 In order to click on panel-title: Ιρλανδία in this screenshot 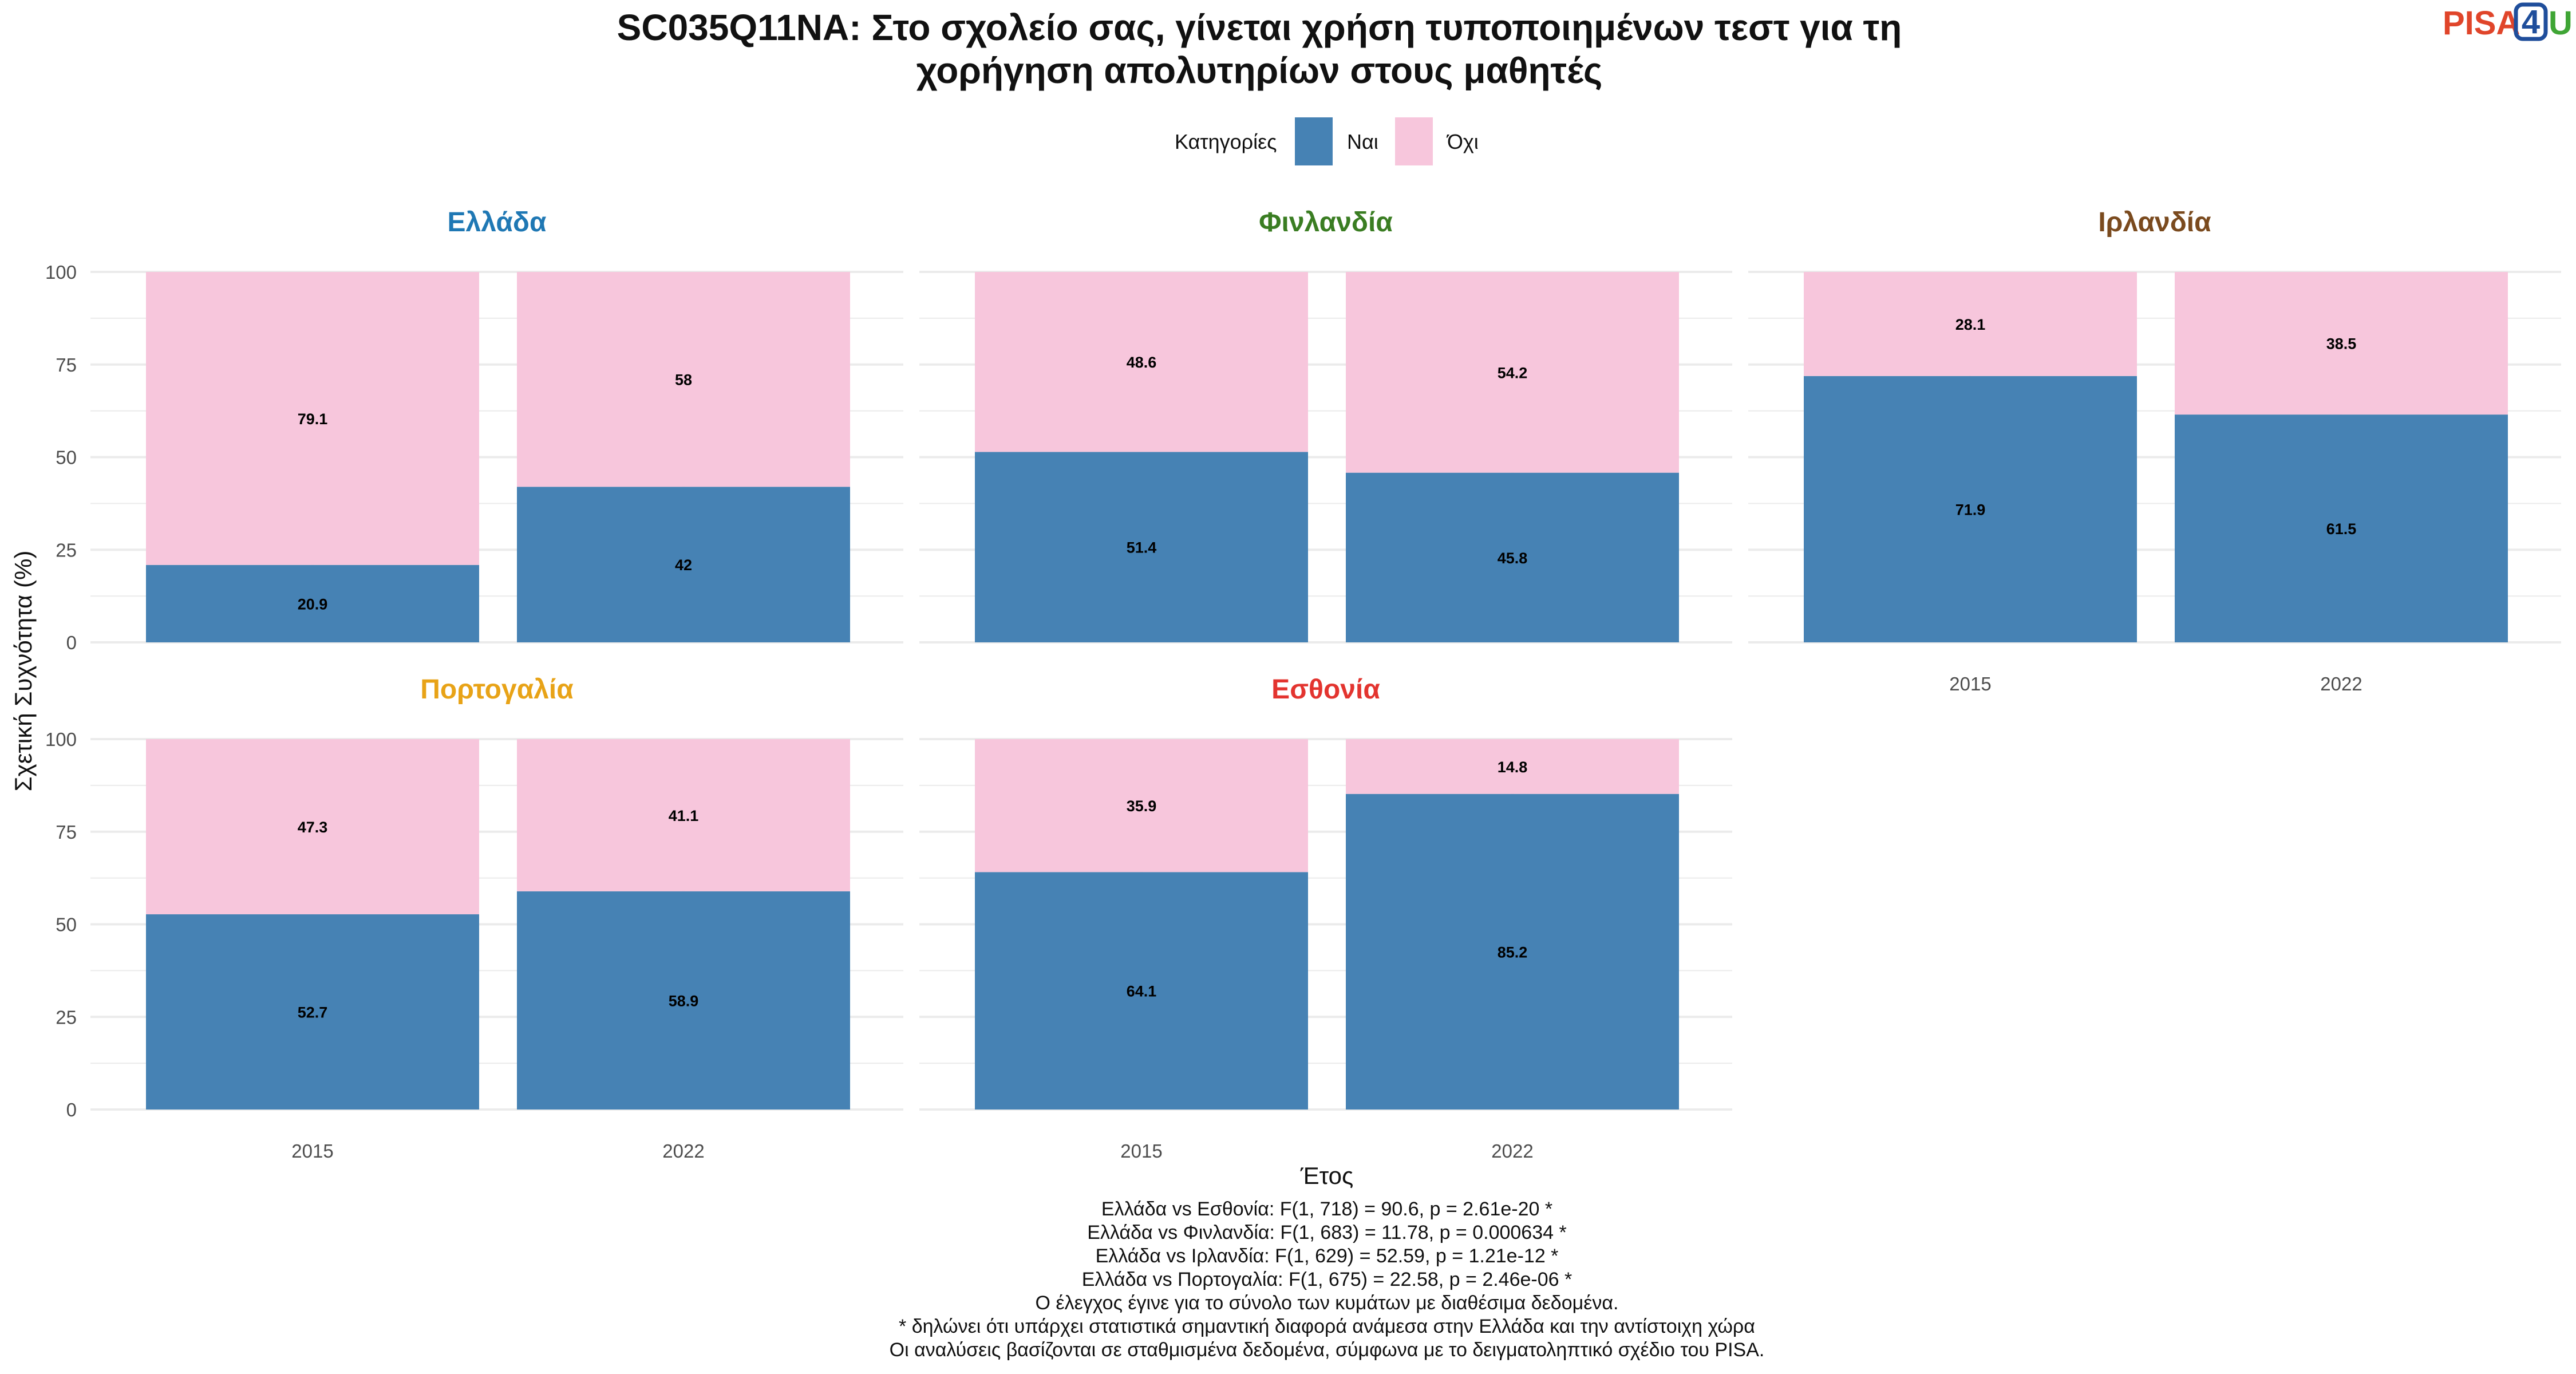, I will do `click(2154, 223)`.